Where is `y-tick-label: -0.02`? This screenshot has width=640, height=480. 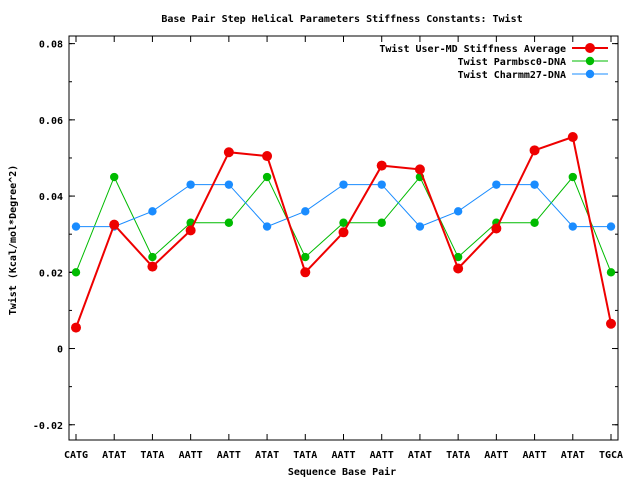 y-tick-label: -0.02 is located at coordinates (48, 426).